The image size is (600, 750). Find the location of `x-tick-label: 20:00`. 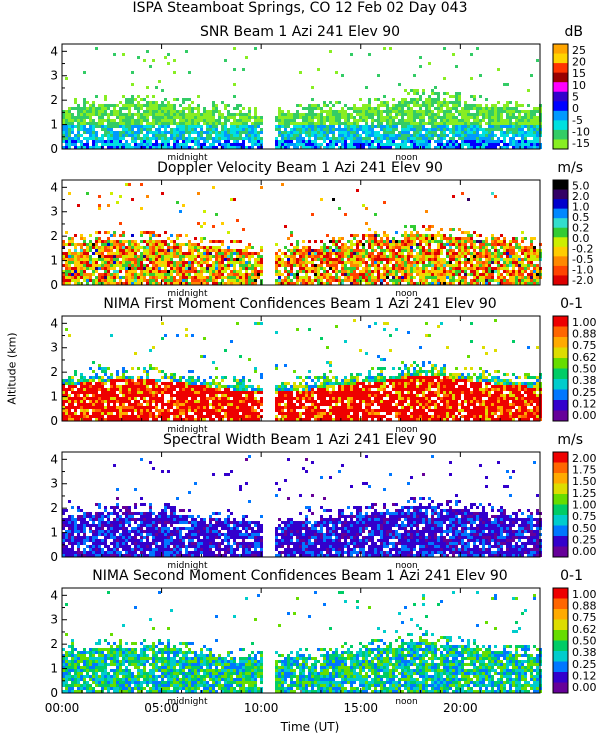

x-tick-label: 20:00 is located at coordinates (460, 708).